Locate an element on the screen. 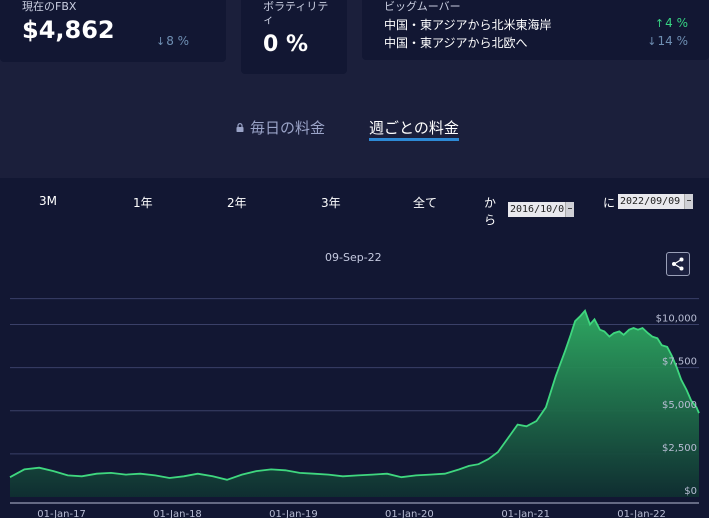  to-date-input: 2022/09/09 is located at coordinates (655, 201).